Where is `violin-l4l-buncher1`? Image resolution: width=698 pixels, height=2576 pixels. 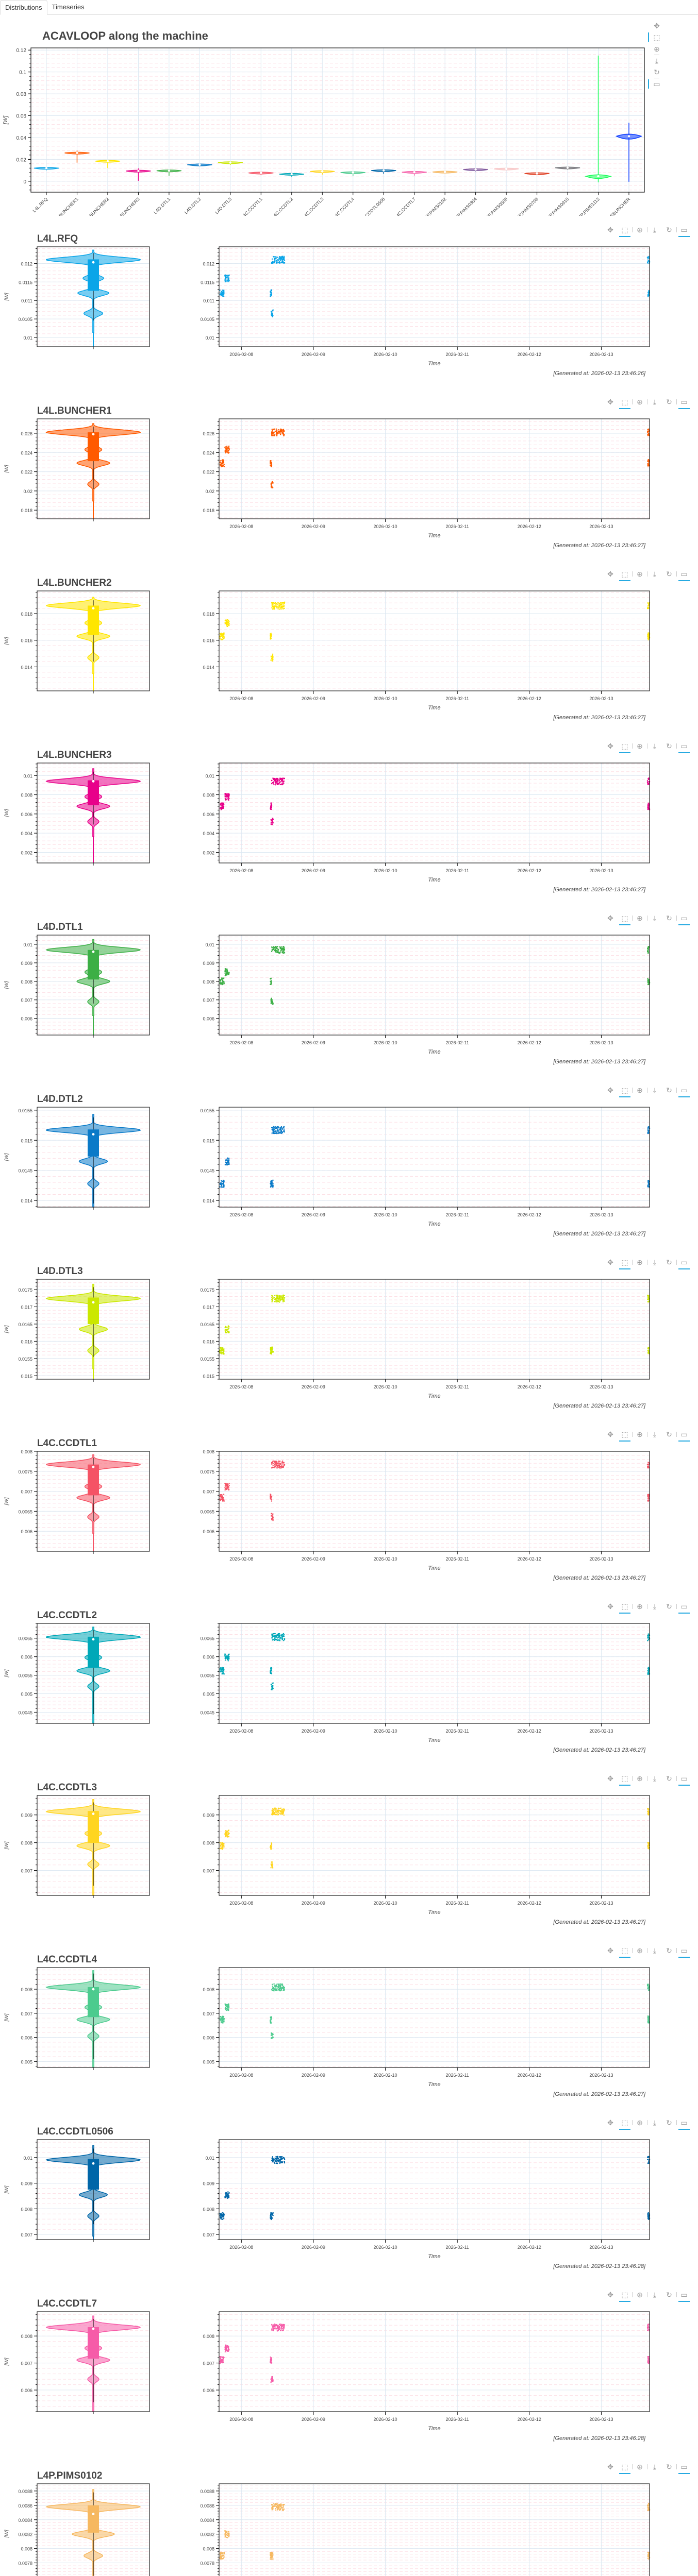
violin-l4l-buncher1 is located at coordinates (77, 156).